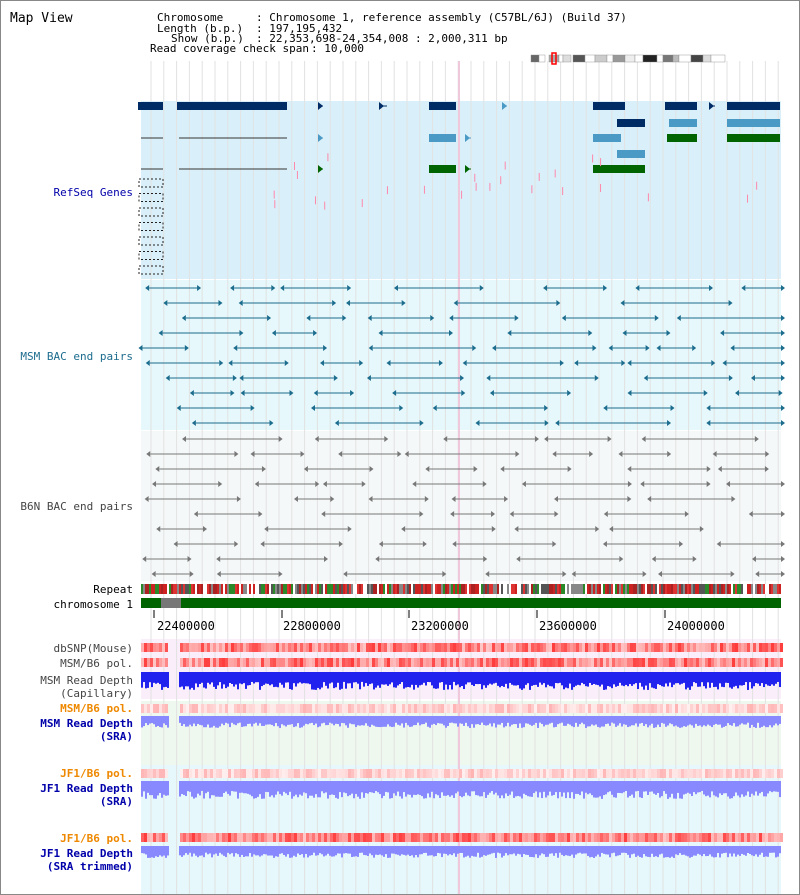 This screenshot has width=800, height=895. I want to click on track-label-jf1-depth-sra: JF1 Read Depth, so click(86, 788).